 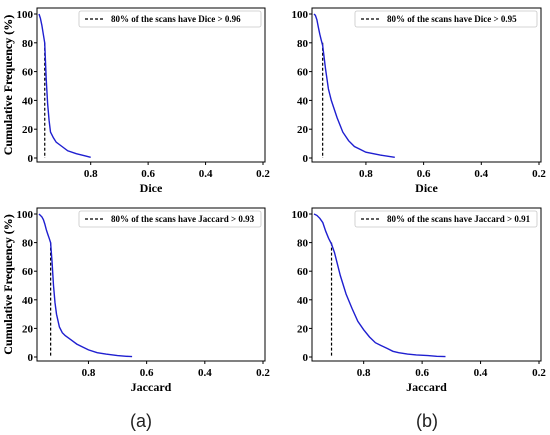 I want to click on legend: 80% of the scans have Jaccard > 0.91, so click(x=446, y=219).